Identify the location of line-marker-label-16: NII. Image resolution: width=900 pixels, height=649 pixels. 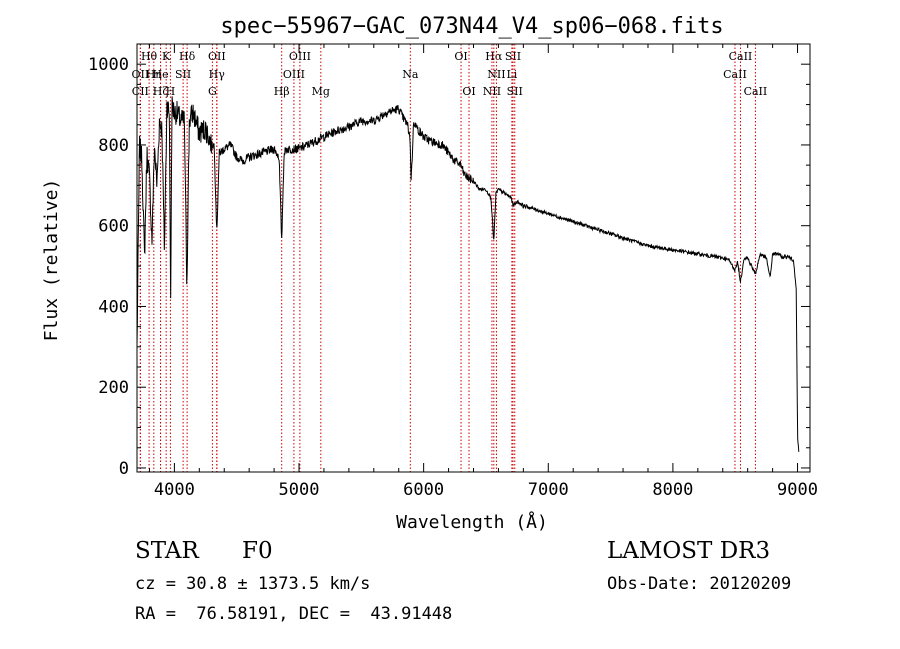
(496, 74).